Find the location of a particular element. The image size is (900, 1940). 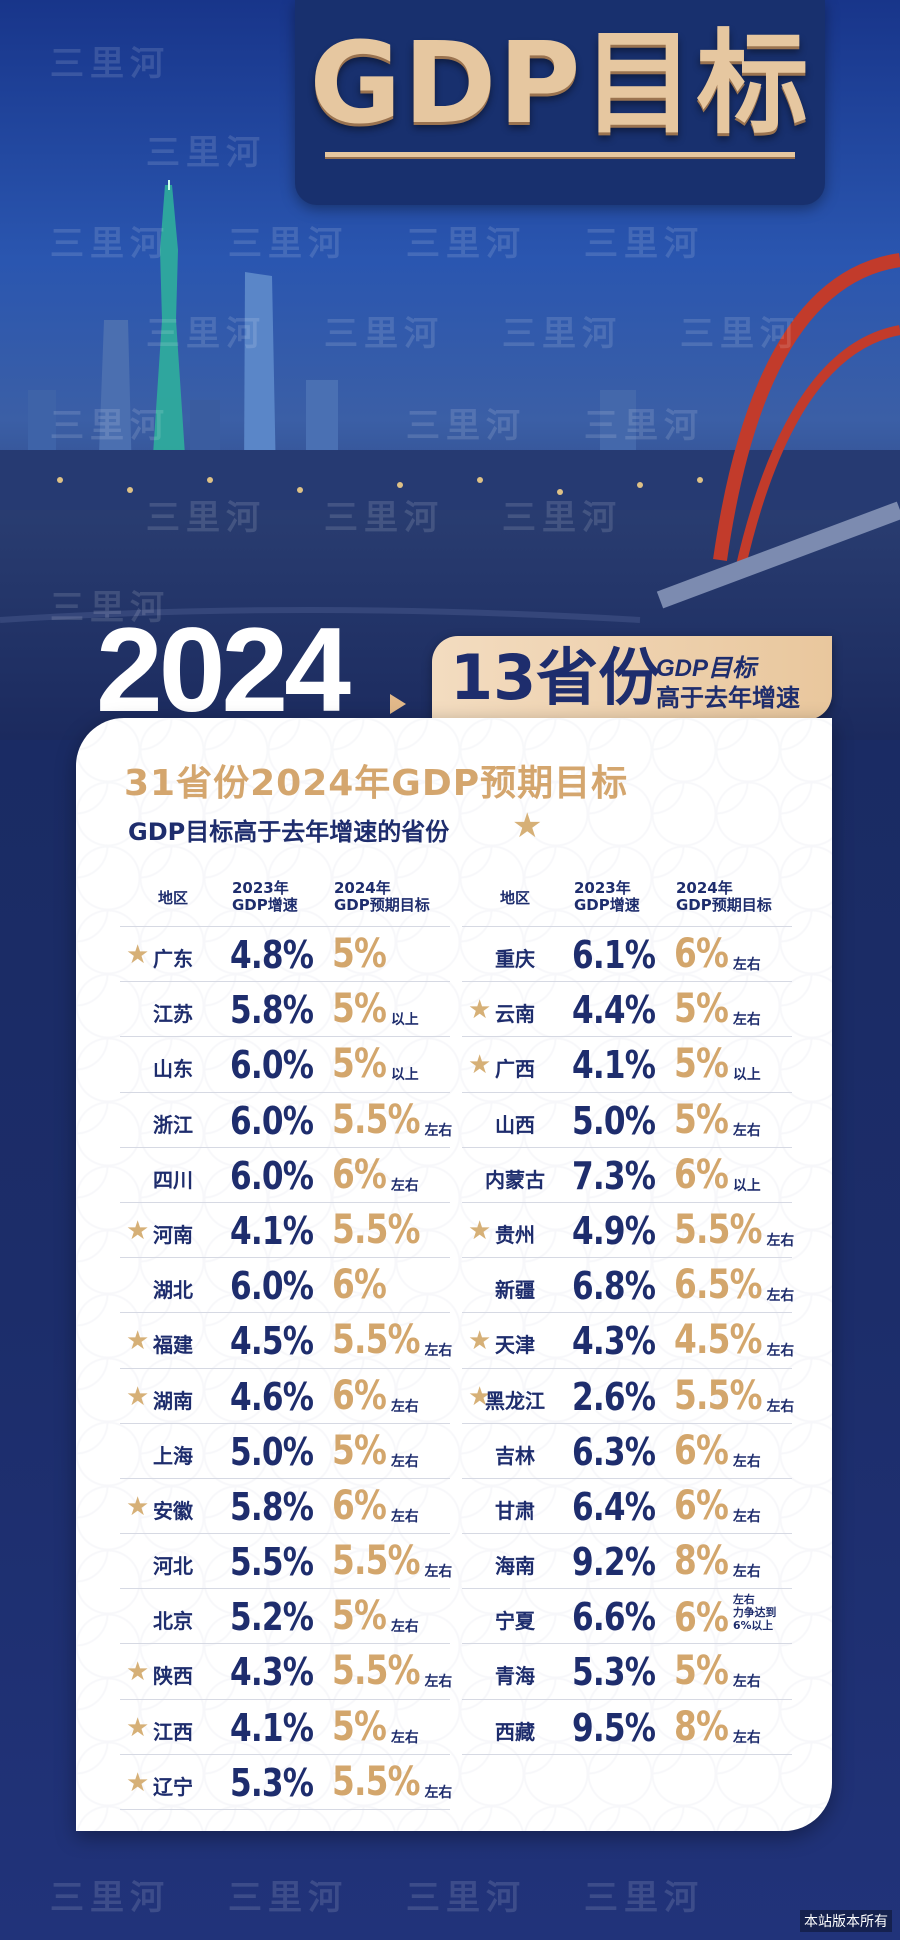

growth-2023-value: 4.4% is located at coordinates (614, 1010).